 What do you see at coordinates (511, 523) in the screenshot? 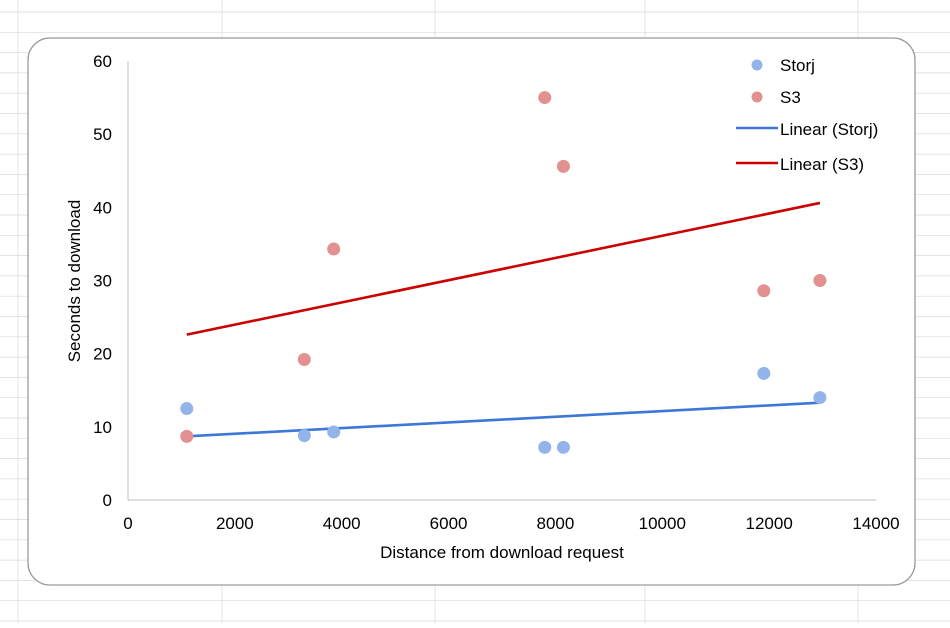
I see `x-axis-ticks: 0 2000 4000 6000 8000 10000 12000 14000` at bounding box center [511, 523].